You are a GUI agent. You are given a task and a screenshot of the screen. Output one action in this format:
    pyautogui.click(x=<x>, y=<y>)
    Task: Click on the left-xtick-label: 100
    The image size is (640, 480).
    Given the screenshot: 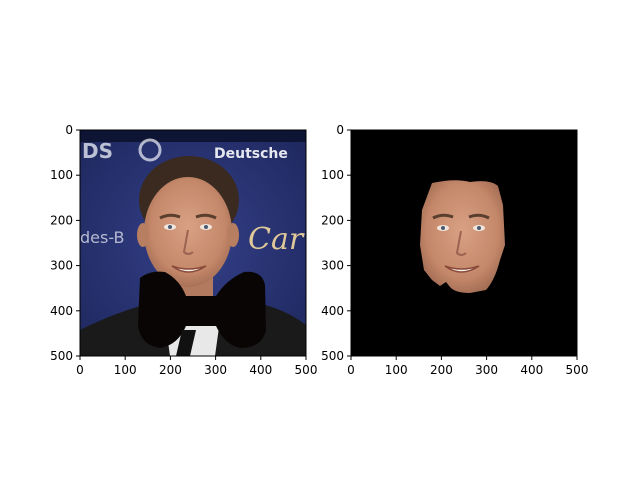 What is the action you would take?
    pyautogui.click(x=125, y=370)
    